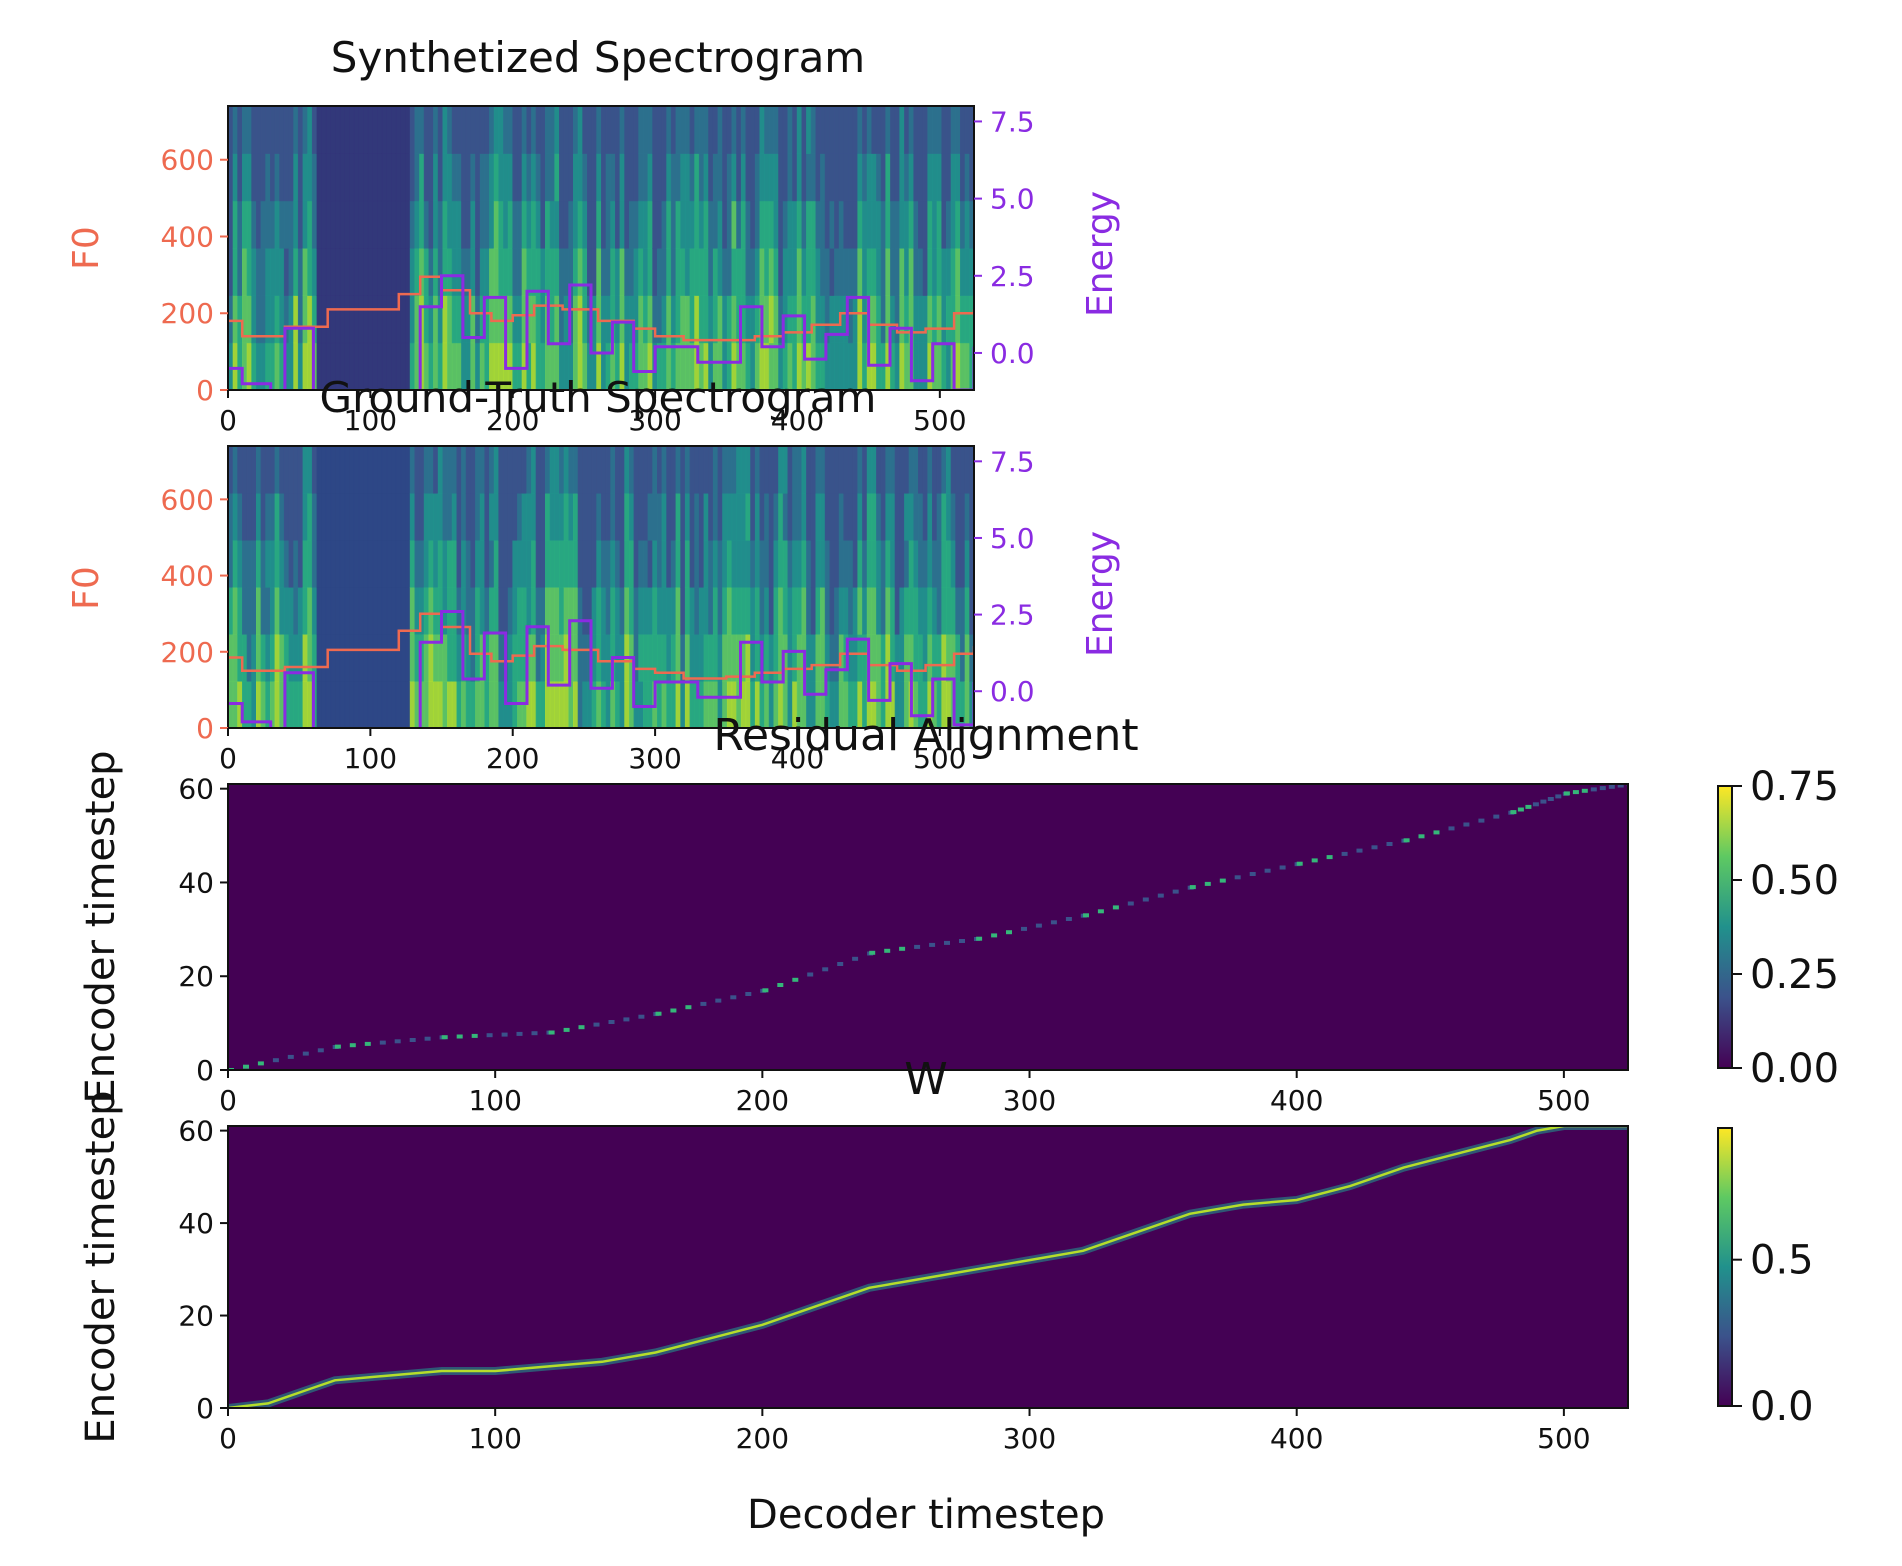  What do you see at coordinates (601, 248) in the screenshot?
I see `plot-frame` at bounding box center [601, 248].